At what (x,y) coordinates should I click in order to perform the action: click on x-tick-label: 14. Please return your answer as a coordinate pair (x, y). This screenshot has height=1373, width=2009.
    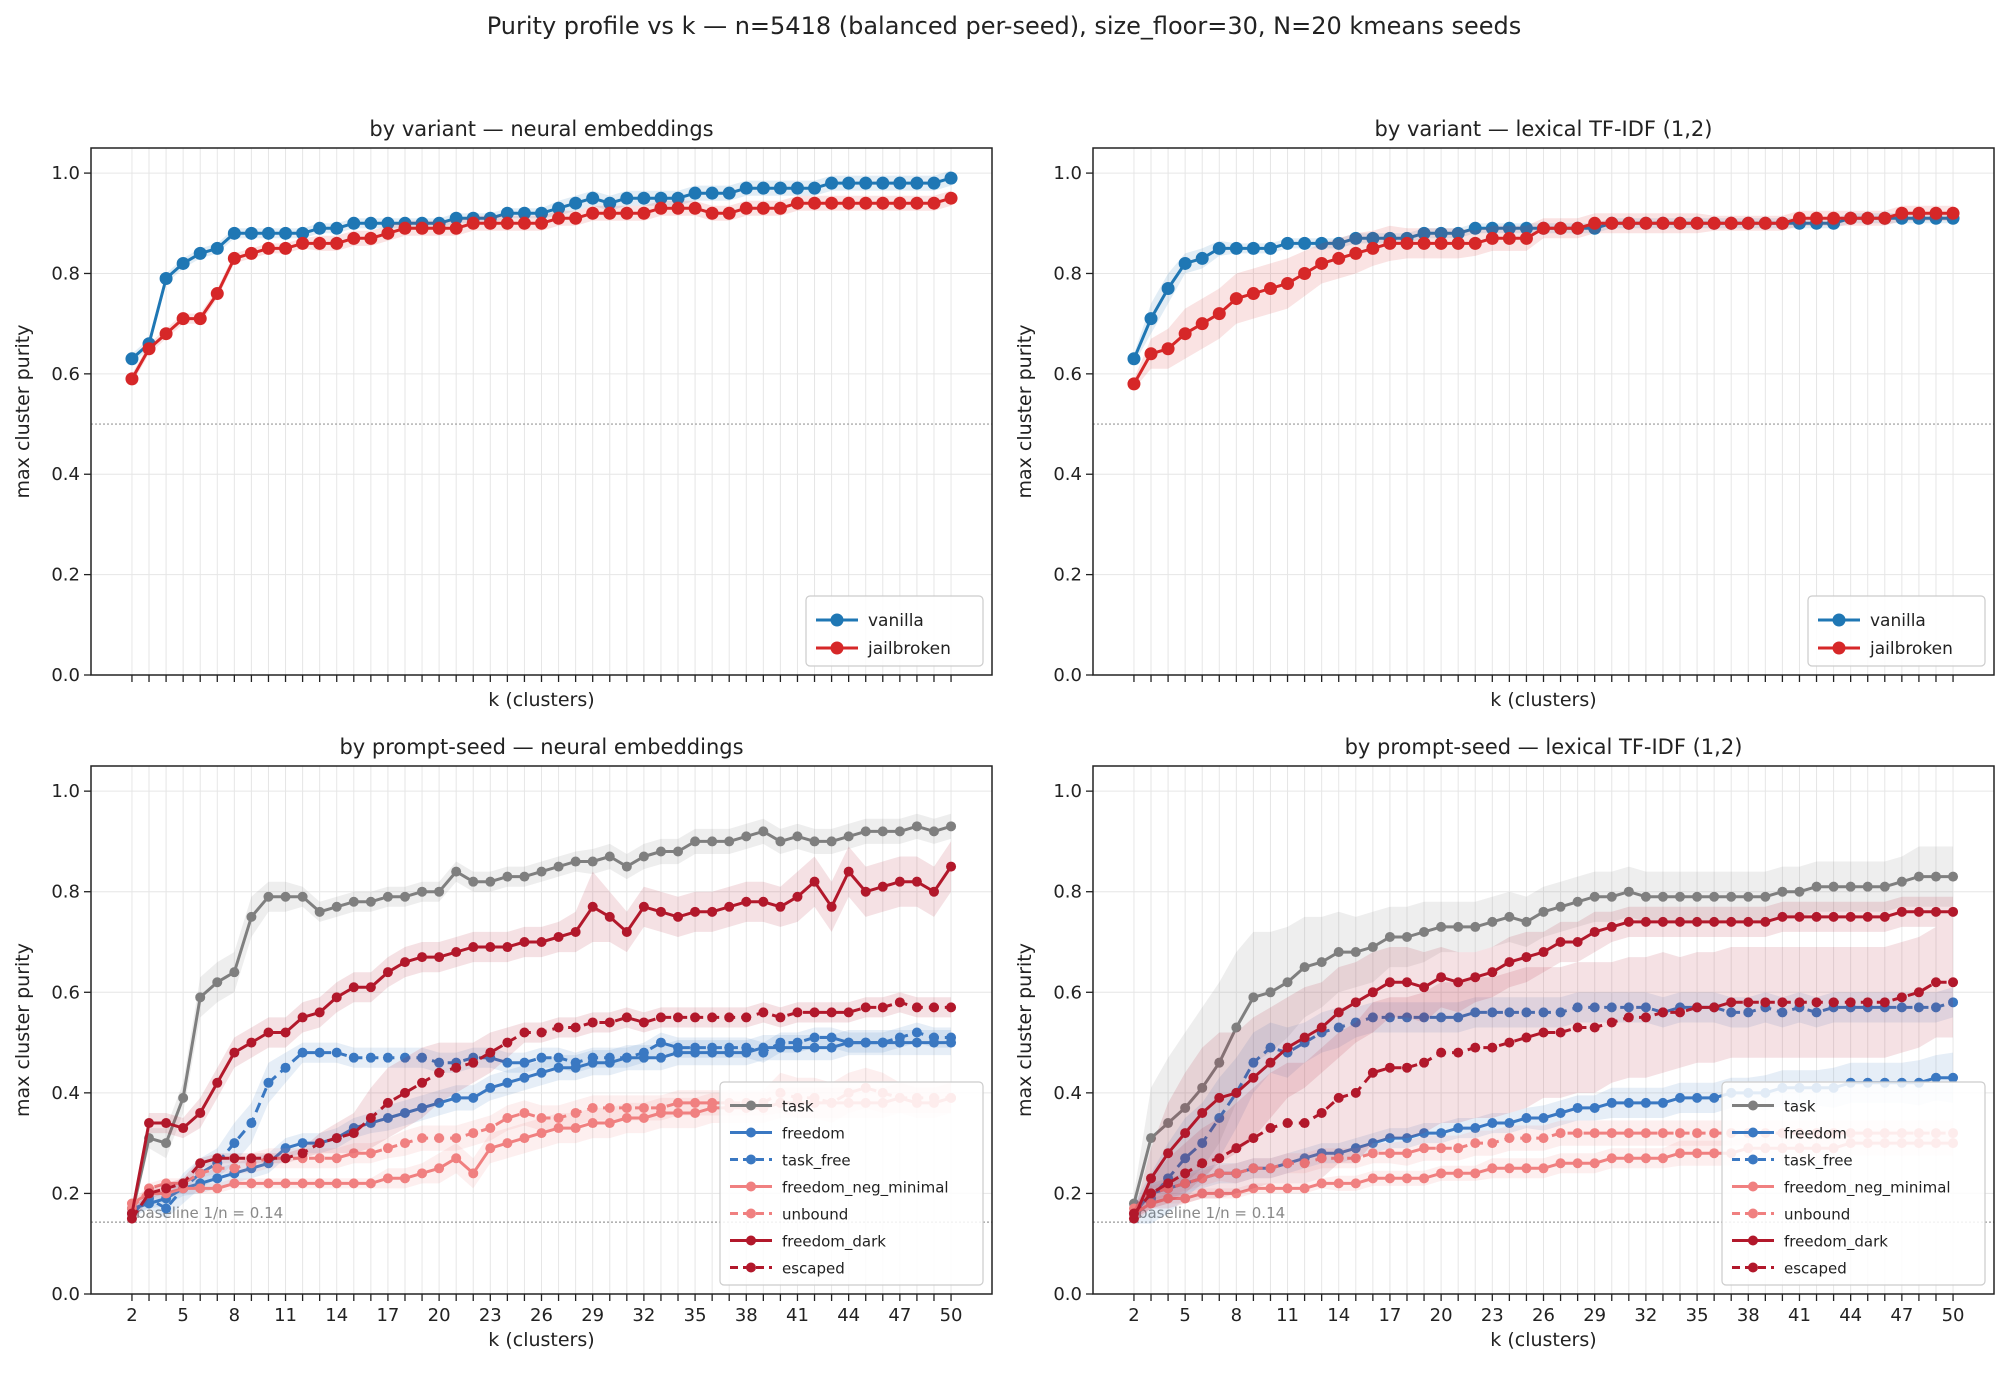
    Looking at the image, I should click on (1338, 1315).